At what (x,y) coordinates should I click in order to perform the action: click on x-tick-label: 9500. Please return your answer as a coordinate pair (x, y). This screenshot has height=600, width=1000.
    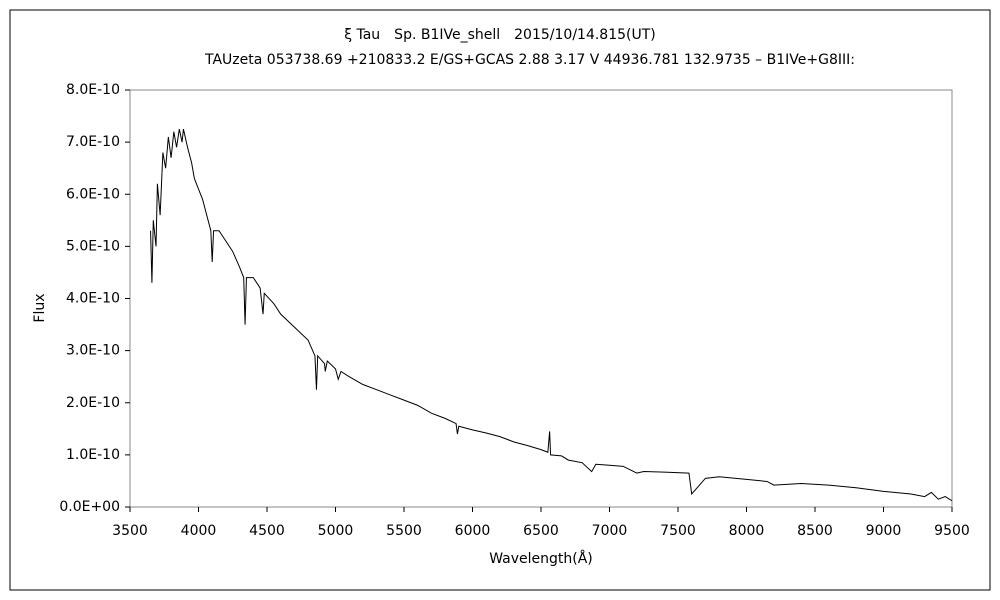
    Looking at the image, I should click on (952, 531).